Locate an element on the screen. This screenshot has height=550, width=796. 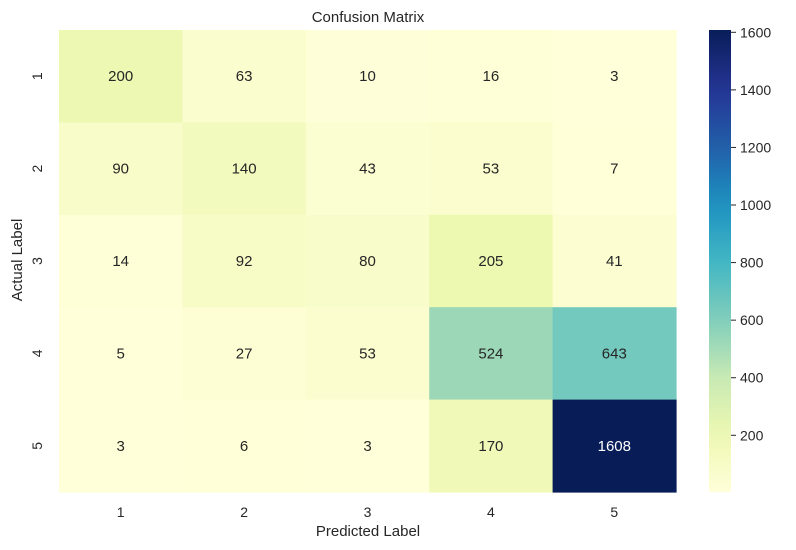
cell-value: 205 is located at coordinates (490, 261).